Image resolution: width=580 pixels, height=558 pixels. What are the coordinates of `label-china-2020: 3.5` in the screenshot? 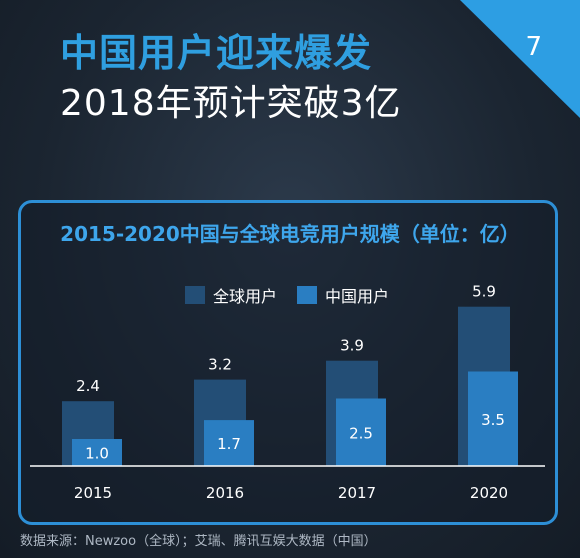 It's located at (493, 420).